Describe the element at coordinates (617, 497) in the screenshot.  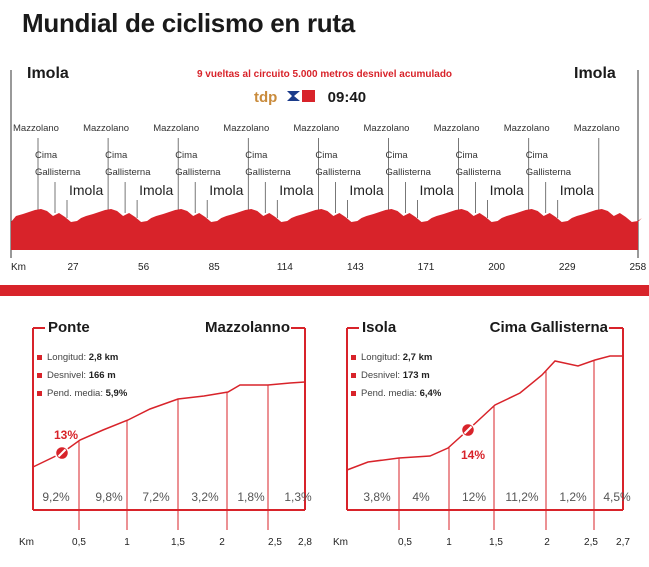
I see `segment-gradient-label: 4,5%` at that location.